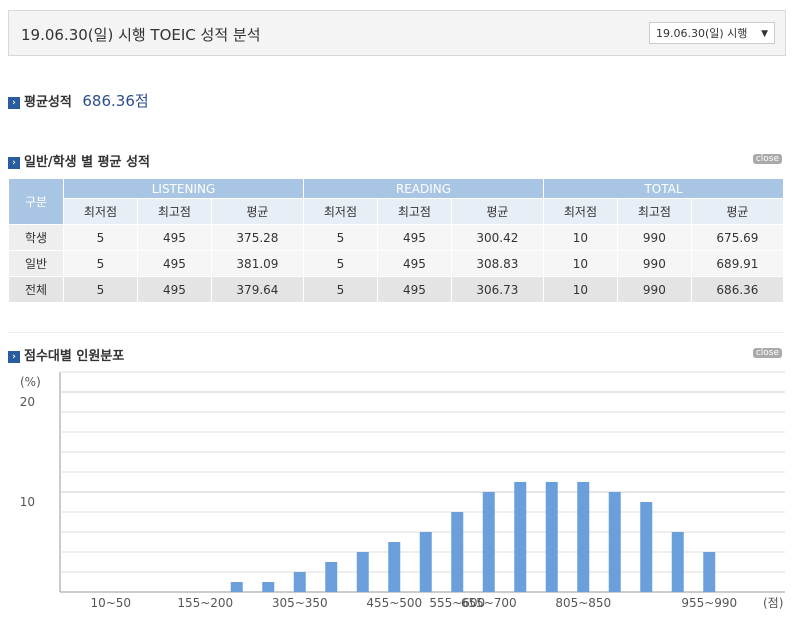  I want to click on x-tick-label: 805~850, so click(583, 603).